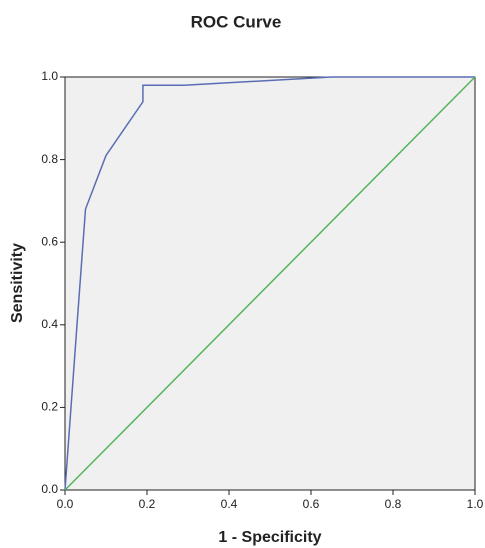 The image size is (485, 548). Describe the element at coordinates (311, 504) in the screenshot. I see `x-tick-label: 0.6` at that location.